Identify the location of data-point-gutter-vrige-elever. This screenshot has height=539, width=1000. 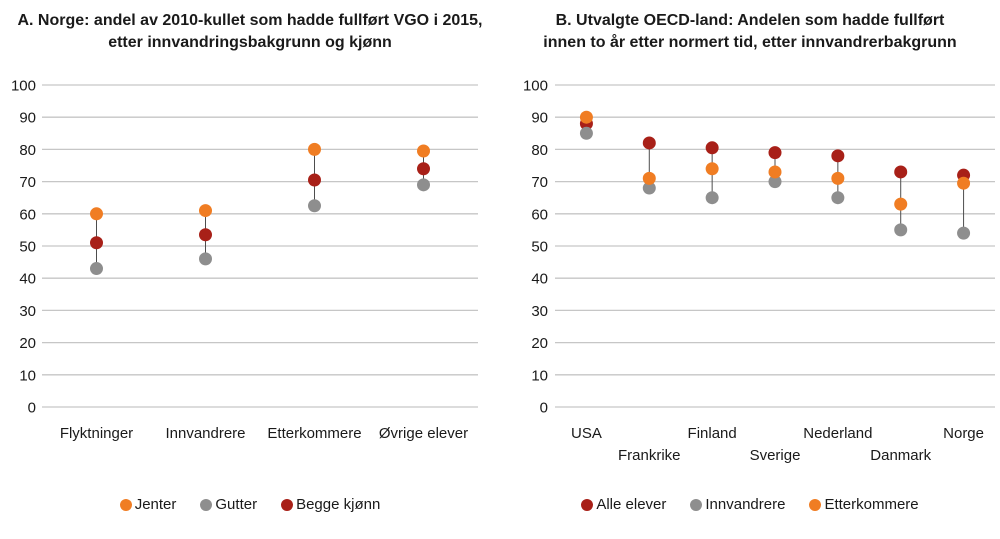
(423, 185).